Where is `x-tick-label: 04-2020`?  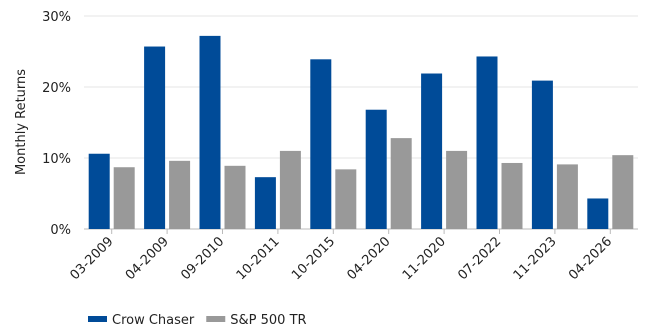 x-tick-label: 04-2020 is located at coordinates (369, 258).